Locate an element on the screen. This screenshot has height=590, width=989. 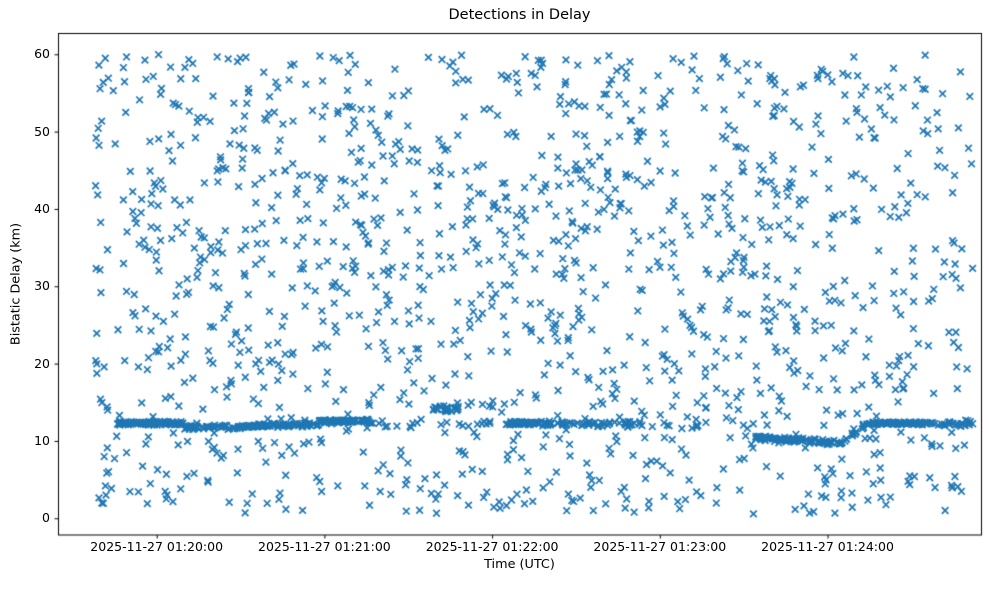
x-tick-label: 2025-11-27 01:22:00 is located at coordinates (492, 546).